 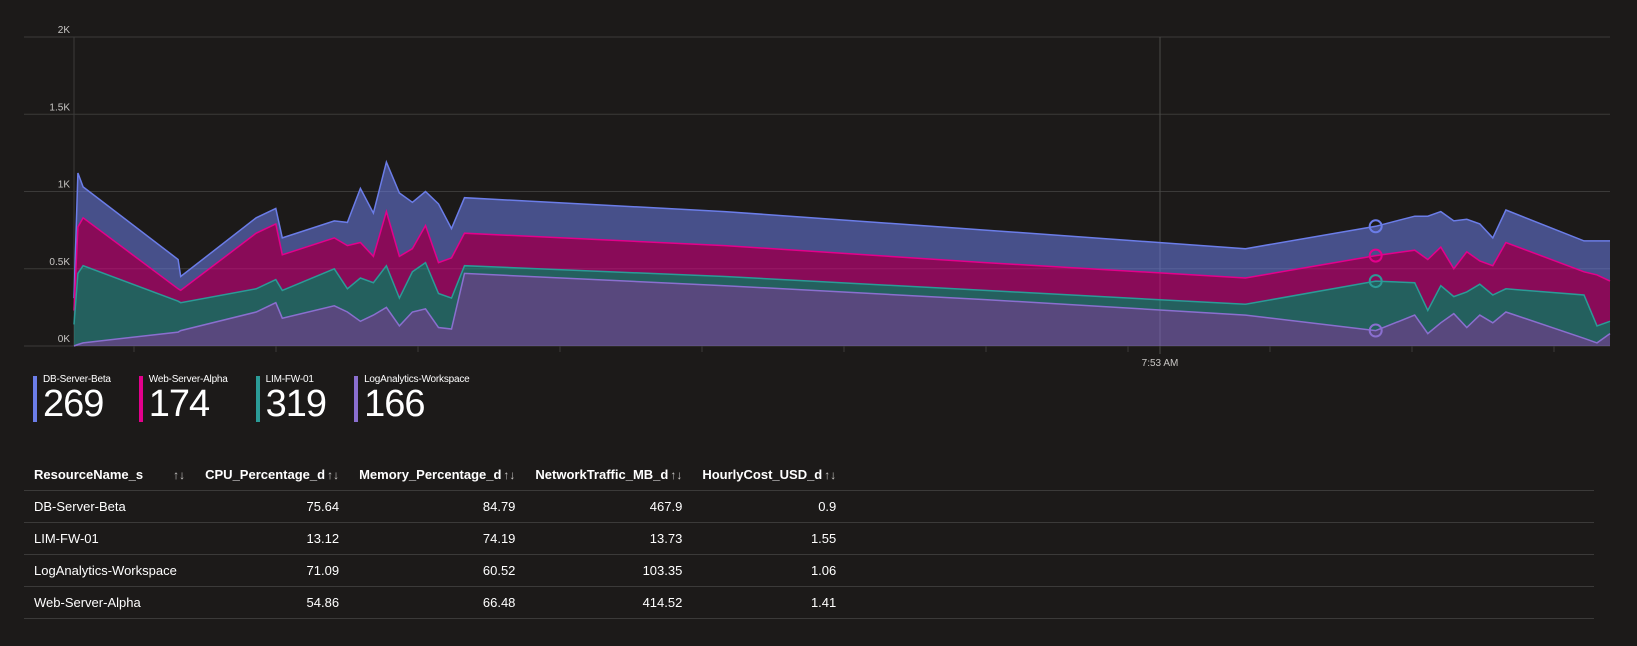 What do you see at coordinates (609, 570) in the screenshot?
I see `cell-network: 103.35` at bounding box center [609, 570].